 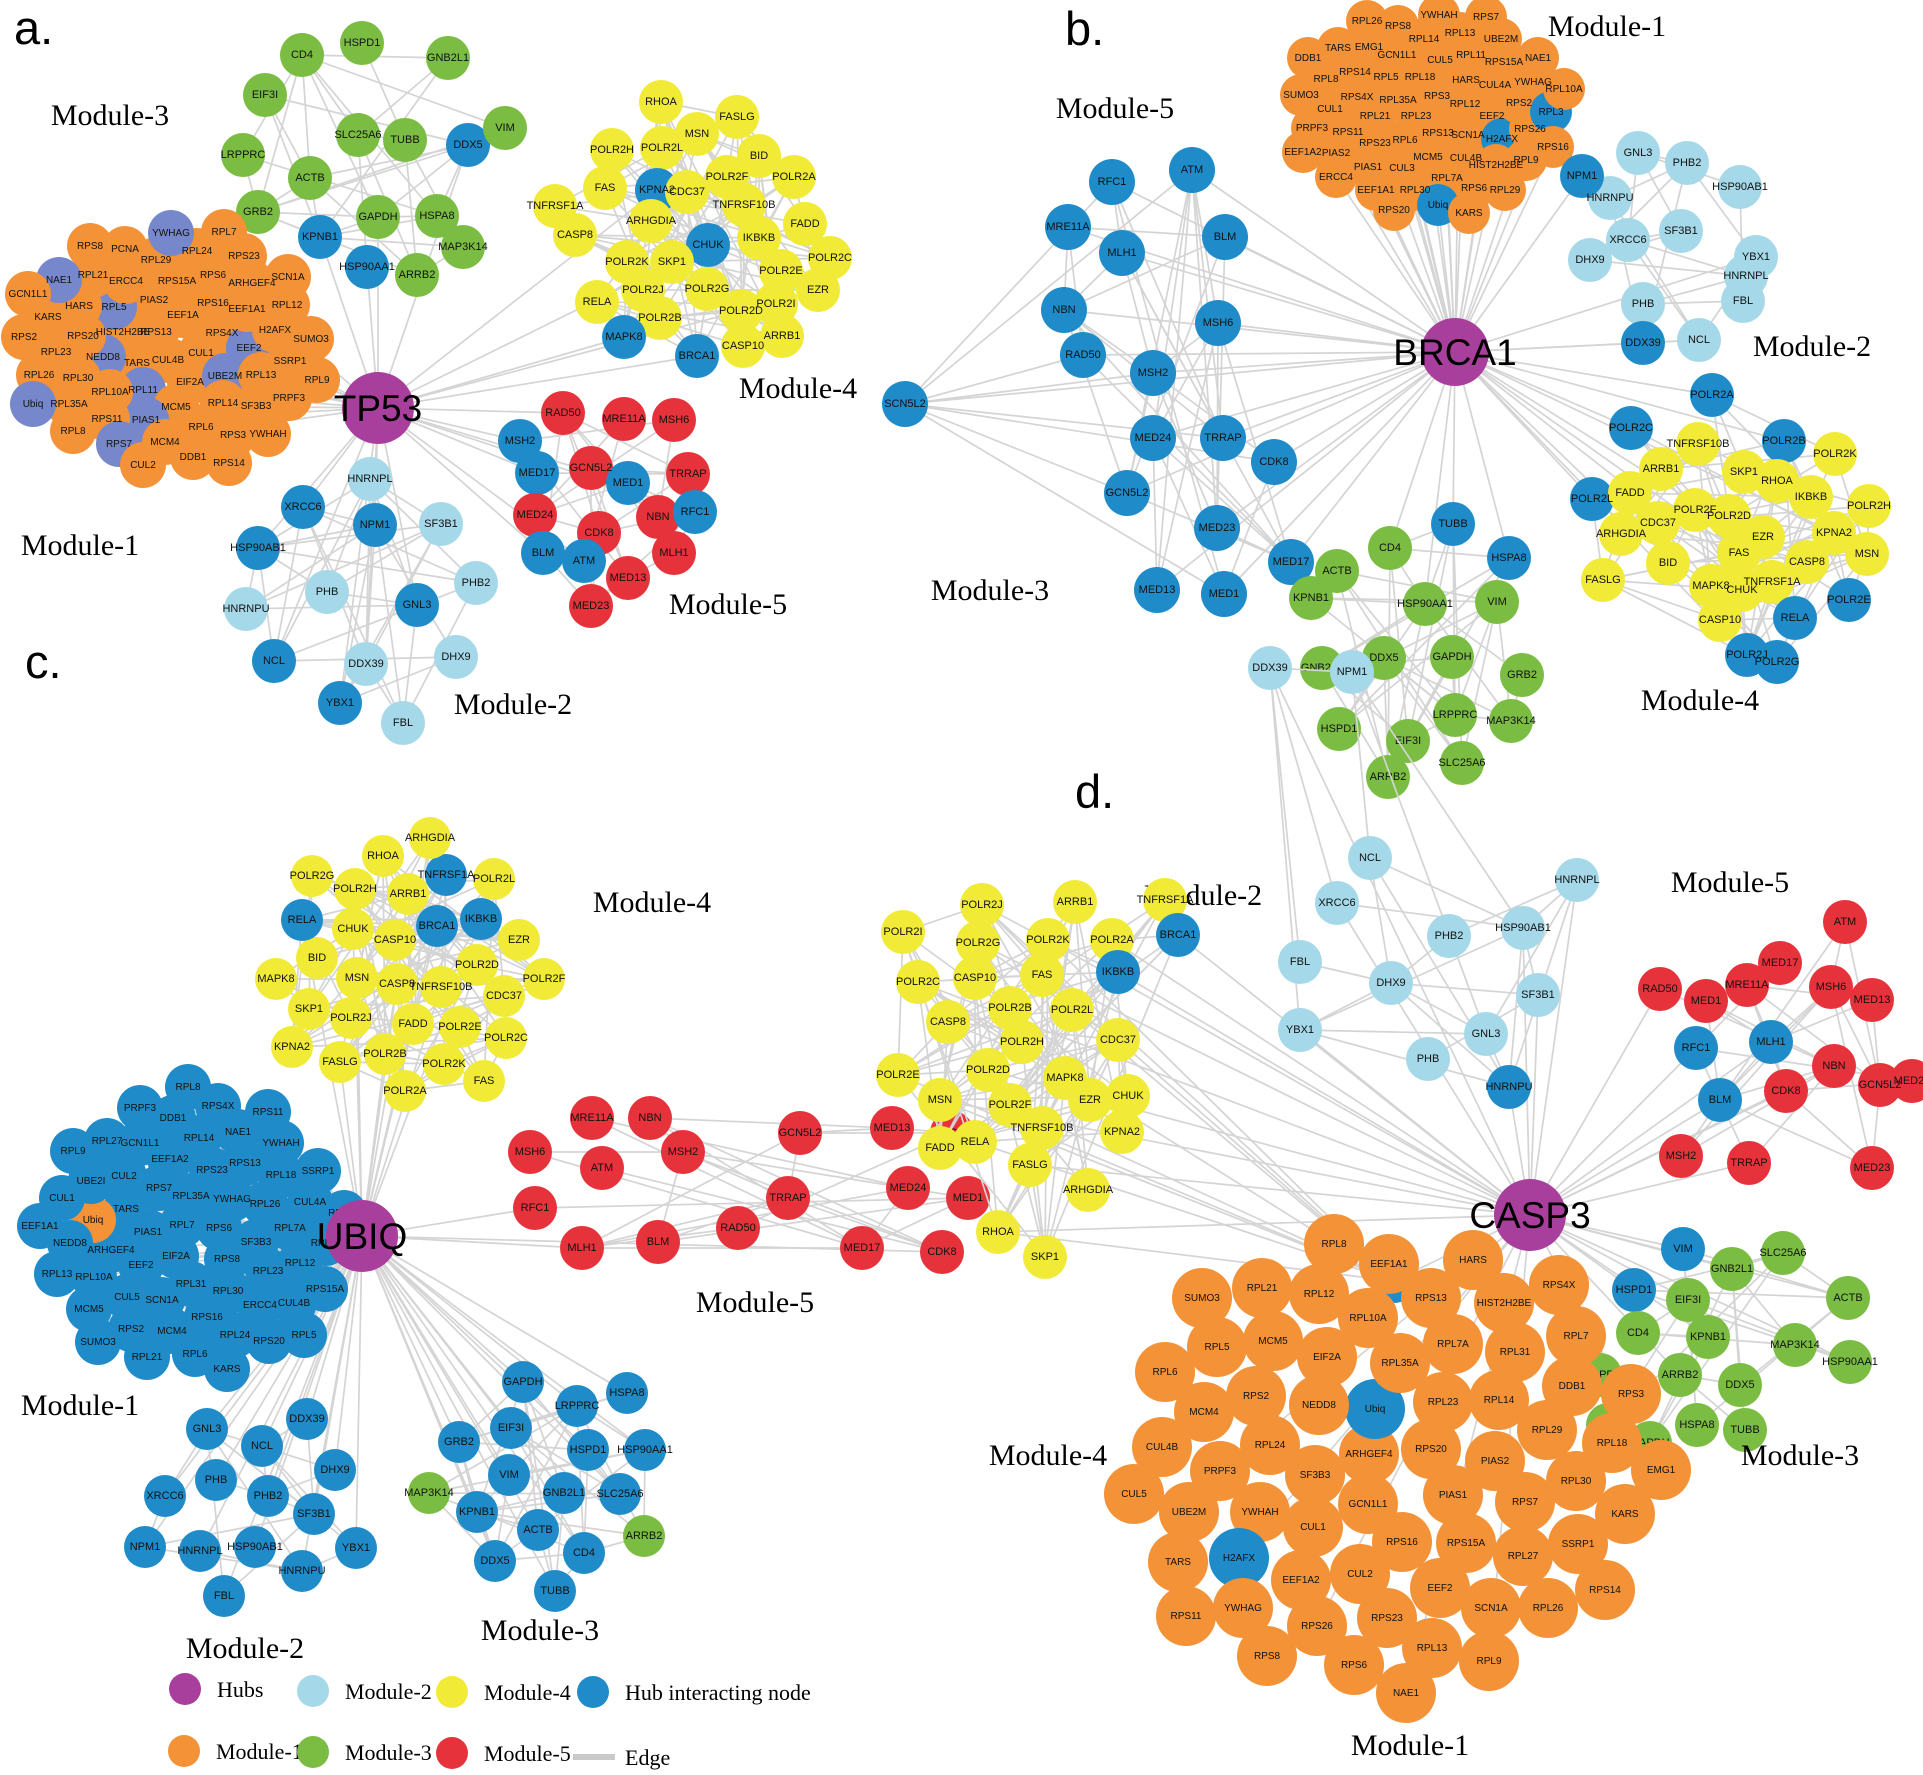 I want to click on node-label-rps13: RPS13, so click(x=156, y=332).